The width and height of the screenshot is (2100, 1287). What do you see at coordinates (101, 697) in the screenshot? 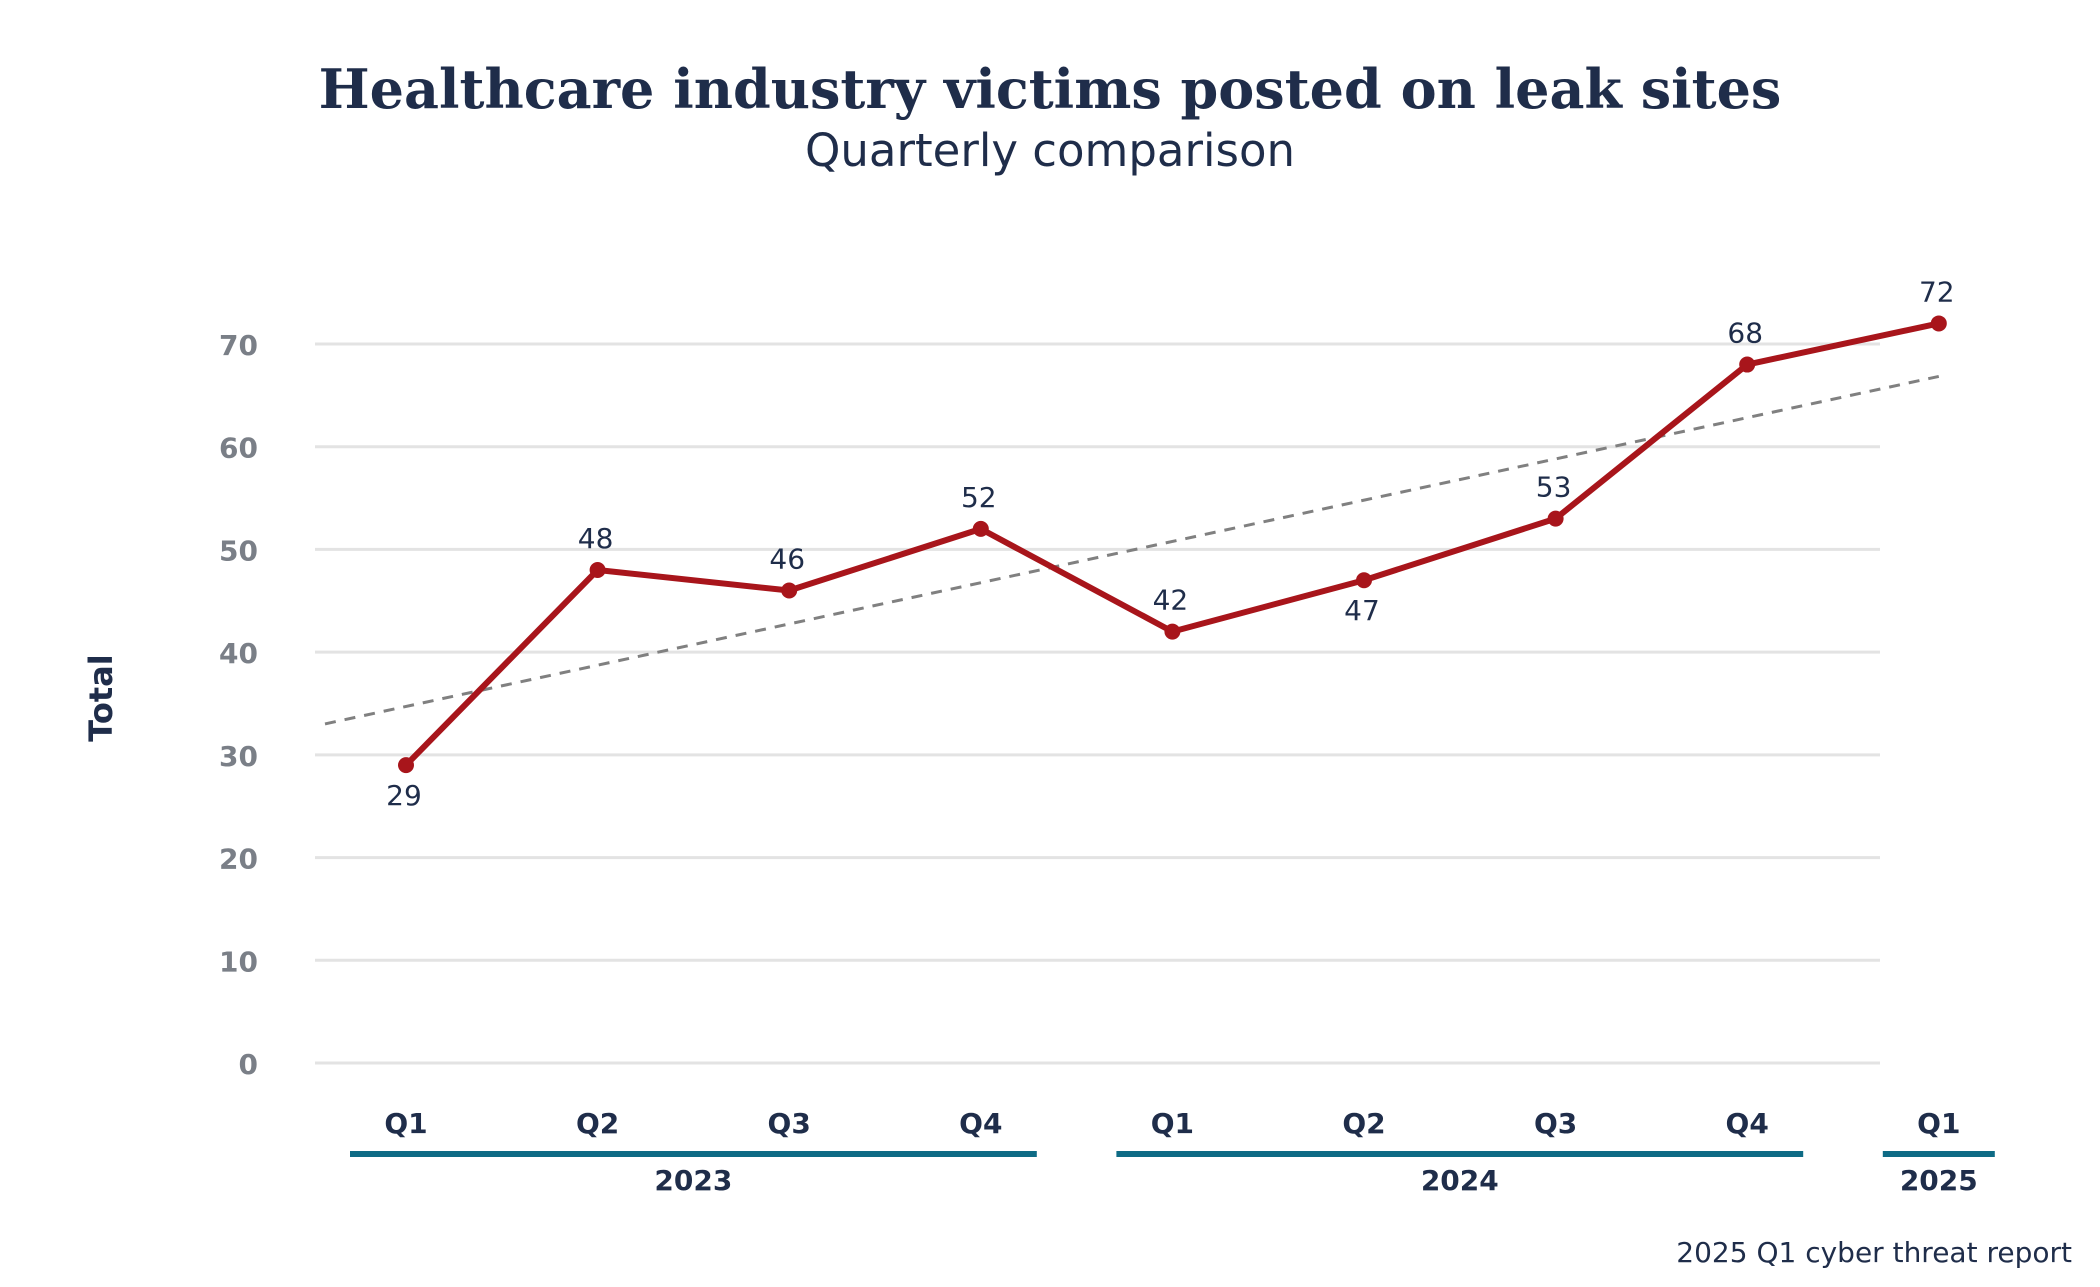
I see `y-axis-label: Total` at bounding box center [101, 697].